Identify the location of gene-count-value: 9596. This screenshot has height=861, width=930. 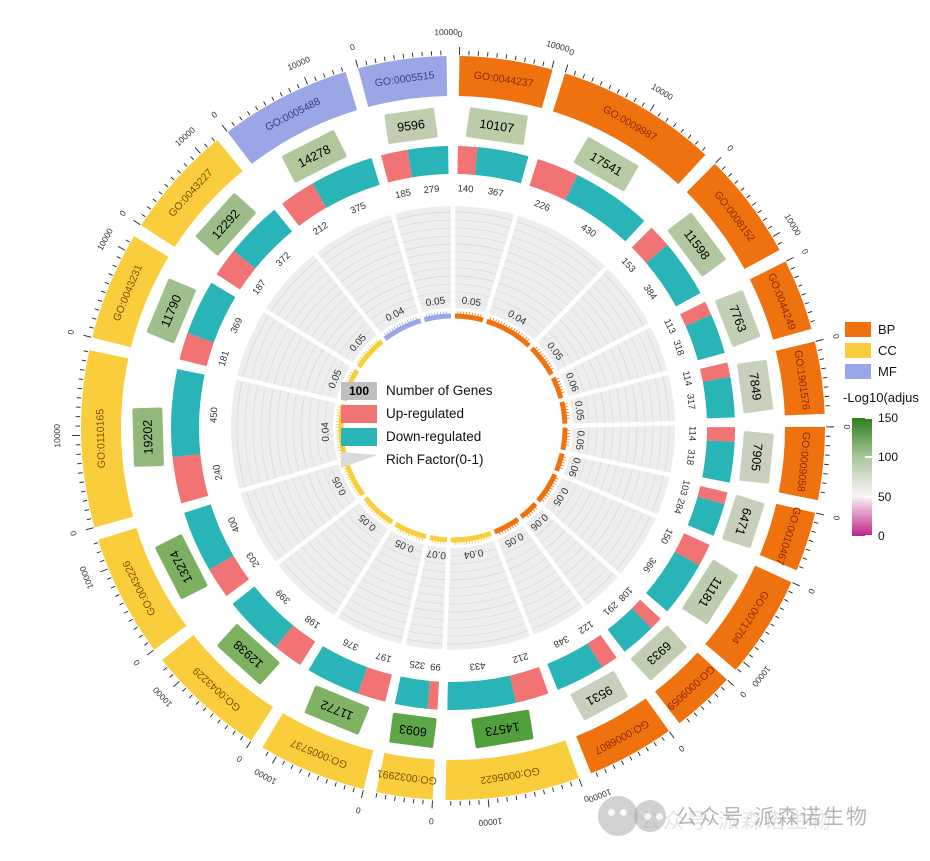
(411, 126).